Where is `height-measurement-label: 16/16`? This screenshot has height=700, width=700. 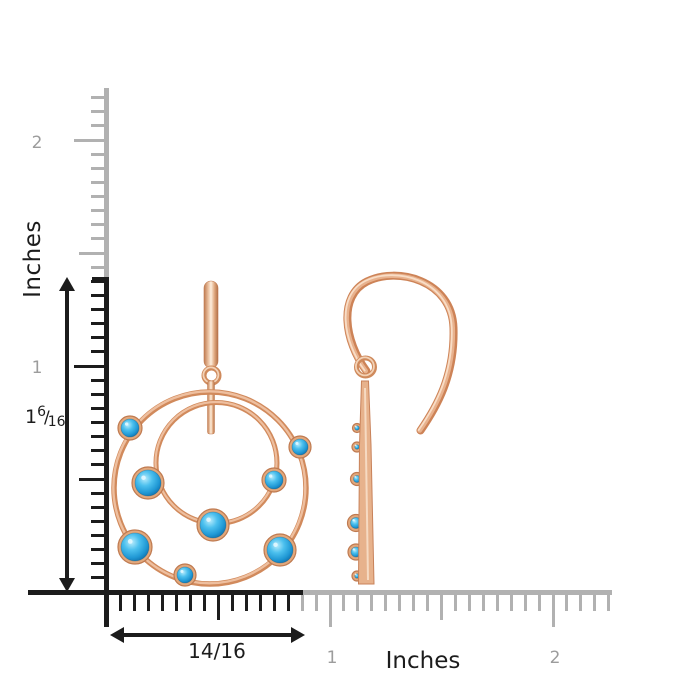 height-measurement-label: 16/16 is located at coordinates (45, 417).